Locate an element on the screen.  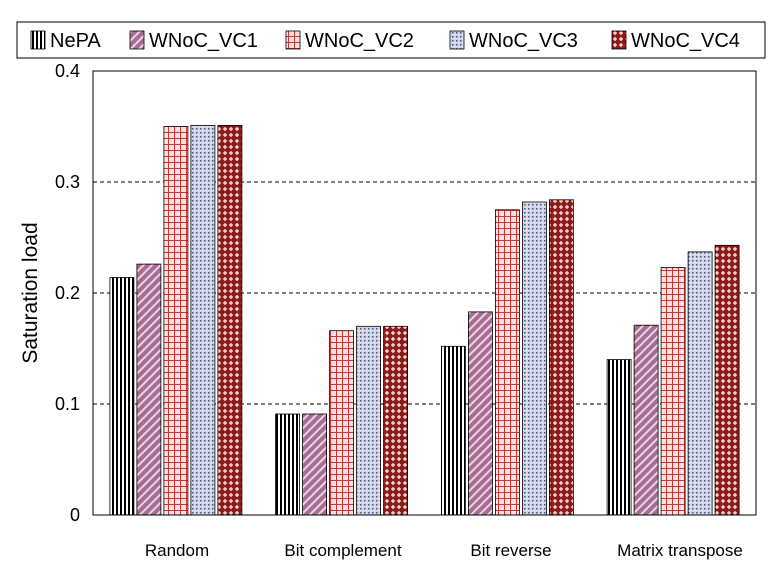
y-tick-label: 0 is located at coordinates (75, 515).